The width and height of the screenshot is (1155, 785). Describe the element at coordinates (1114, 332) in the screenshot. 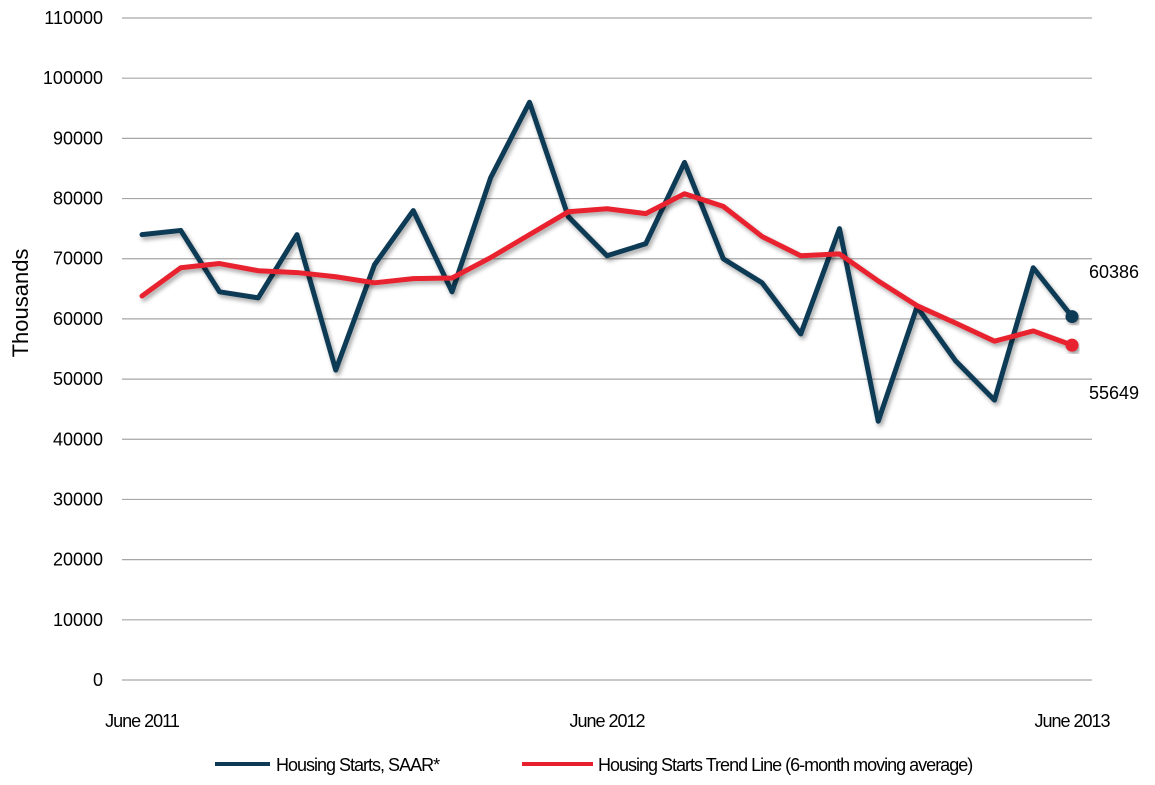

I see `end-value-labels: 60386 55649` at that location.